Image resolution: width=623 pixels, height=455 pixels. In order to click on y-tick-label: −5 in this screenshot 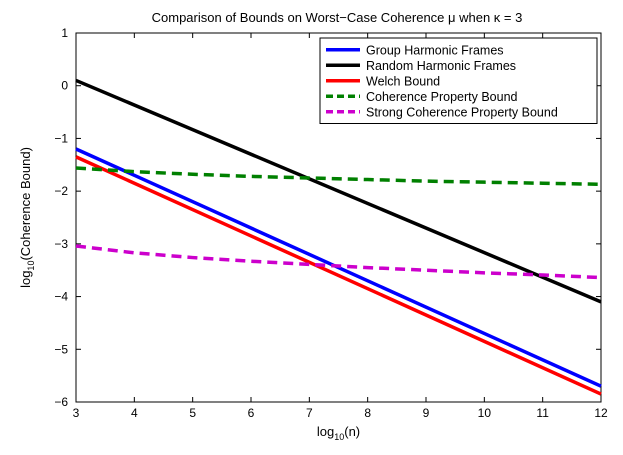, I will do `click(61, 349)`.